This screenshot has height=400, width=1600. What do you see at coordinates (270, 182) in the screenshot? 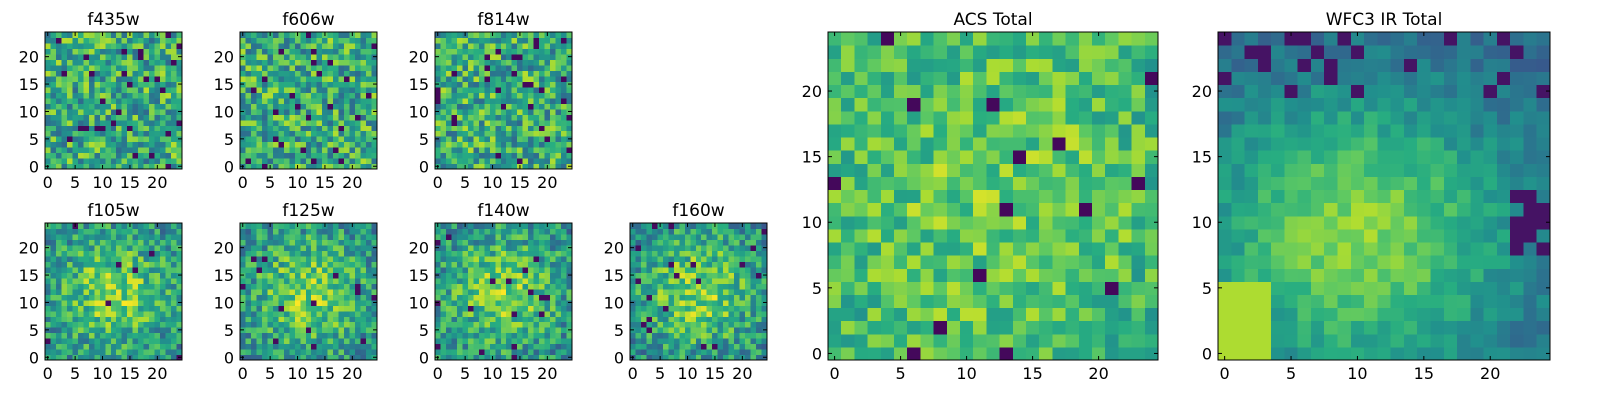
I see `x-tick-label: 5` at bounding box center [270, 182].